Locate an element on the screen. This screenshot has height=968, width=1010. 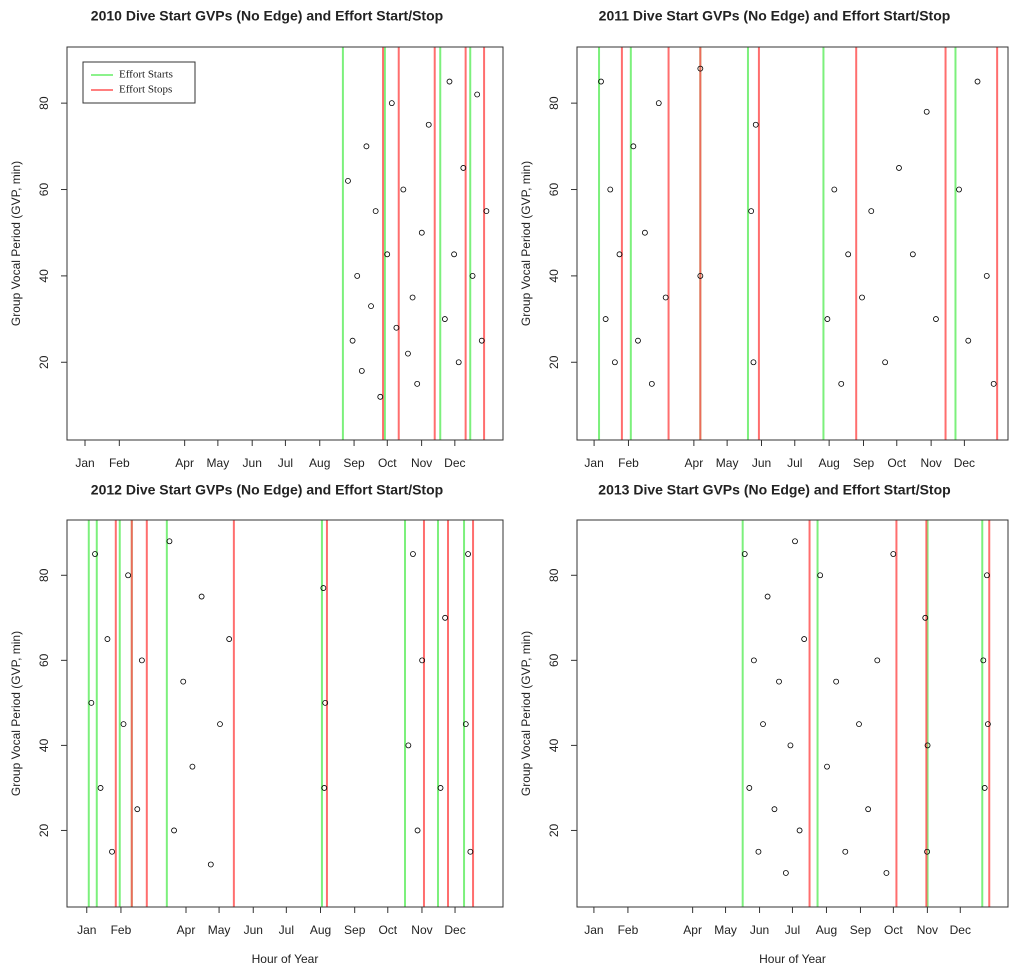
legend-box is located at coordinates (139, 82).